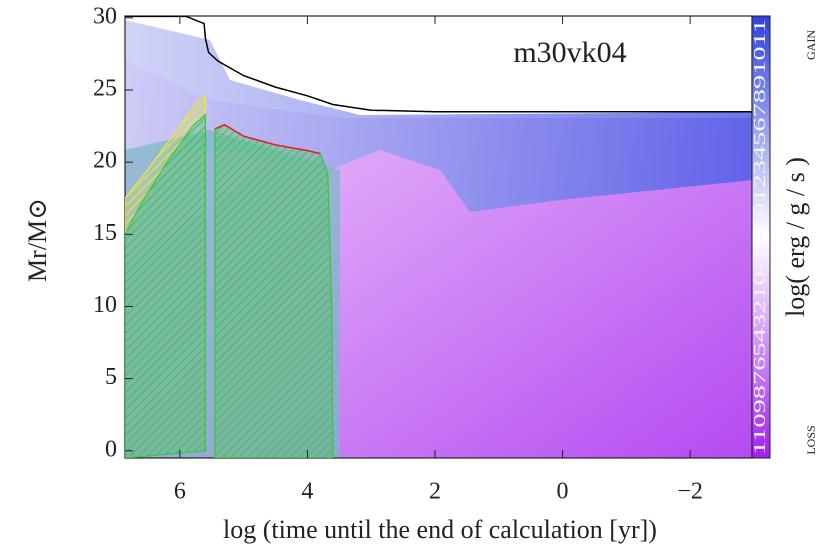  I want to click on y-tick-label: 20, so click(105, 161).